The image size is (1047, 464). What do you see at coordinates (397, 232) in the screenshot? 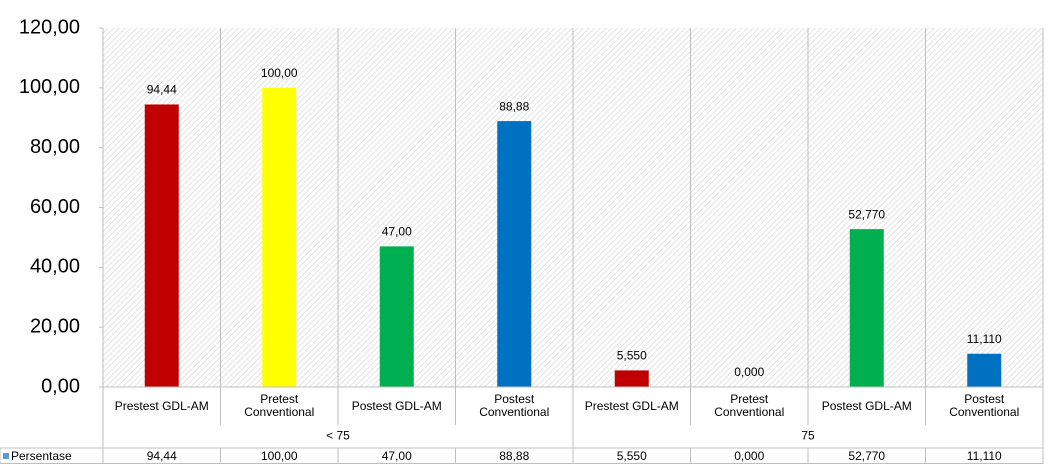
I see `value-label: 47,00` at bounding box center [397, 232].